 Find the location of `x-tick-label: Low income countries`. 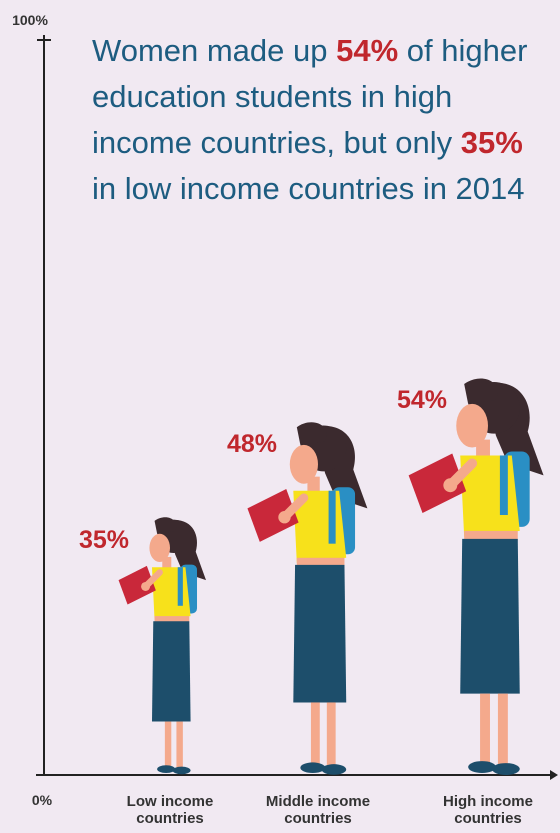

x-tick-label: Low income countries is located at coordinates (170, 810).